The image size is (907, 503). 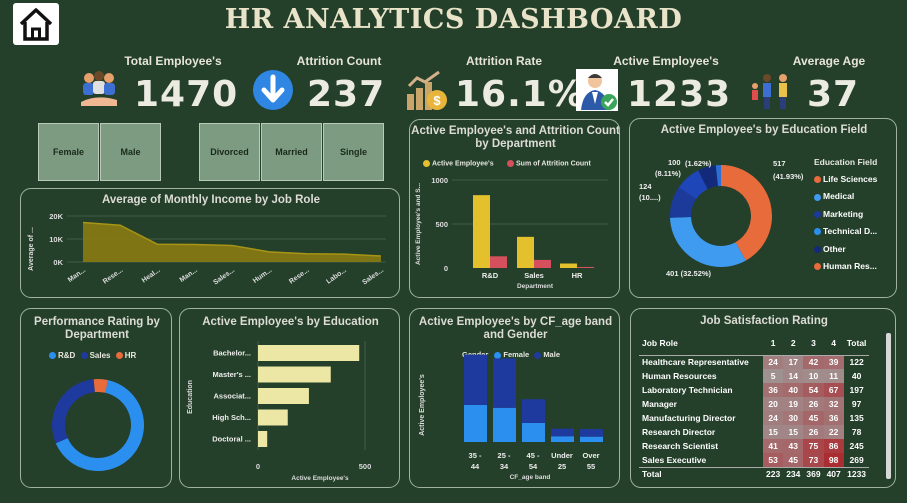 What do you see at coordinates (674, 162) in the screenshot?
I see `slice-label: 100` at bounding box center [674, 162].